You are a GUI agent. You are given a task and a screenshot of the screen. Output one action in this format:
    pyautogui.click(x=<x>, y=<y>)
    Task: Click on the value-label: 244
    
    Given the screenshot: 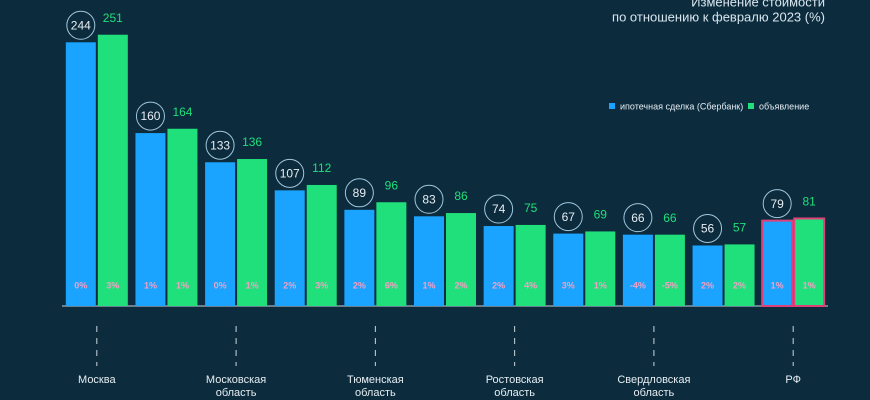 What is the action you would take?
    pyautogui.click(x=81, y=25)
    